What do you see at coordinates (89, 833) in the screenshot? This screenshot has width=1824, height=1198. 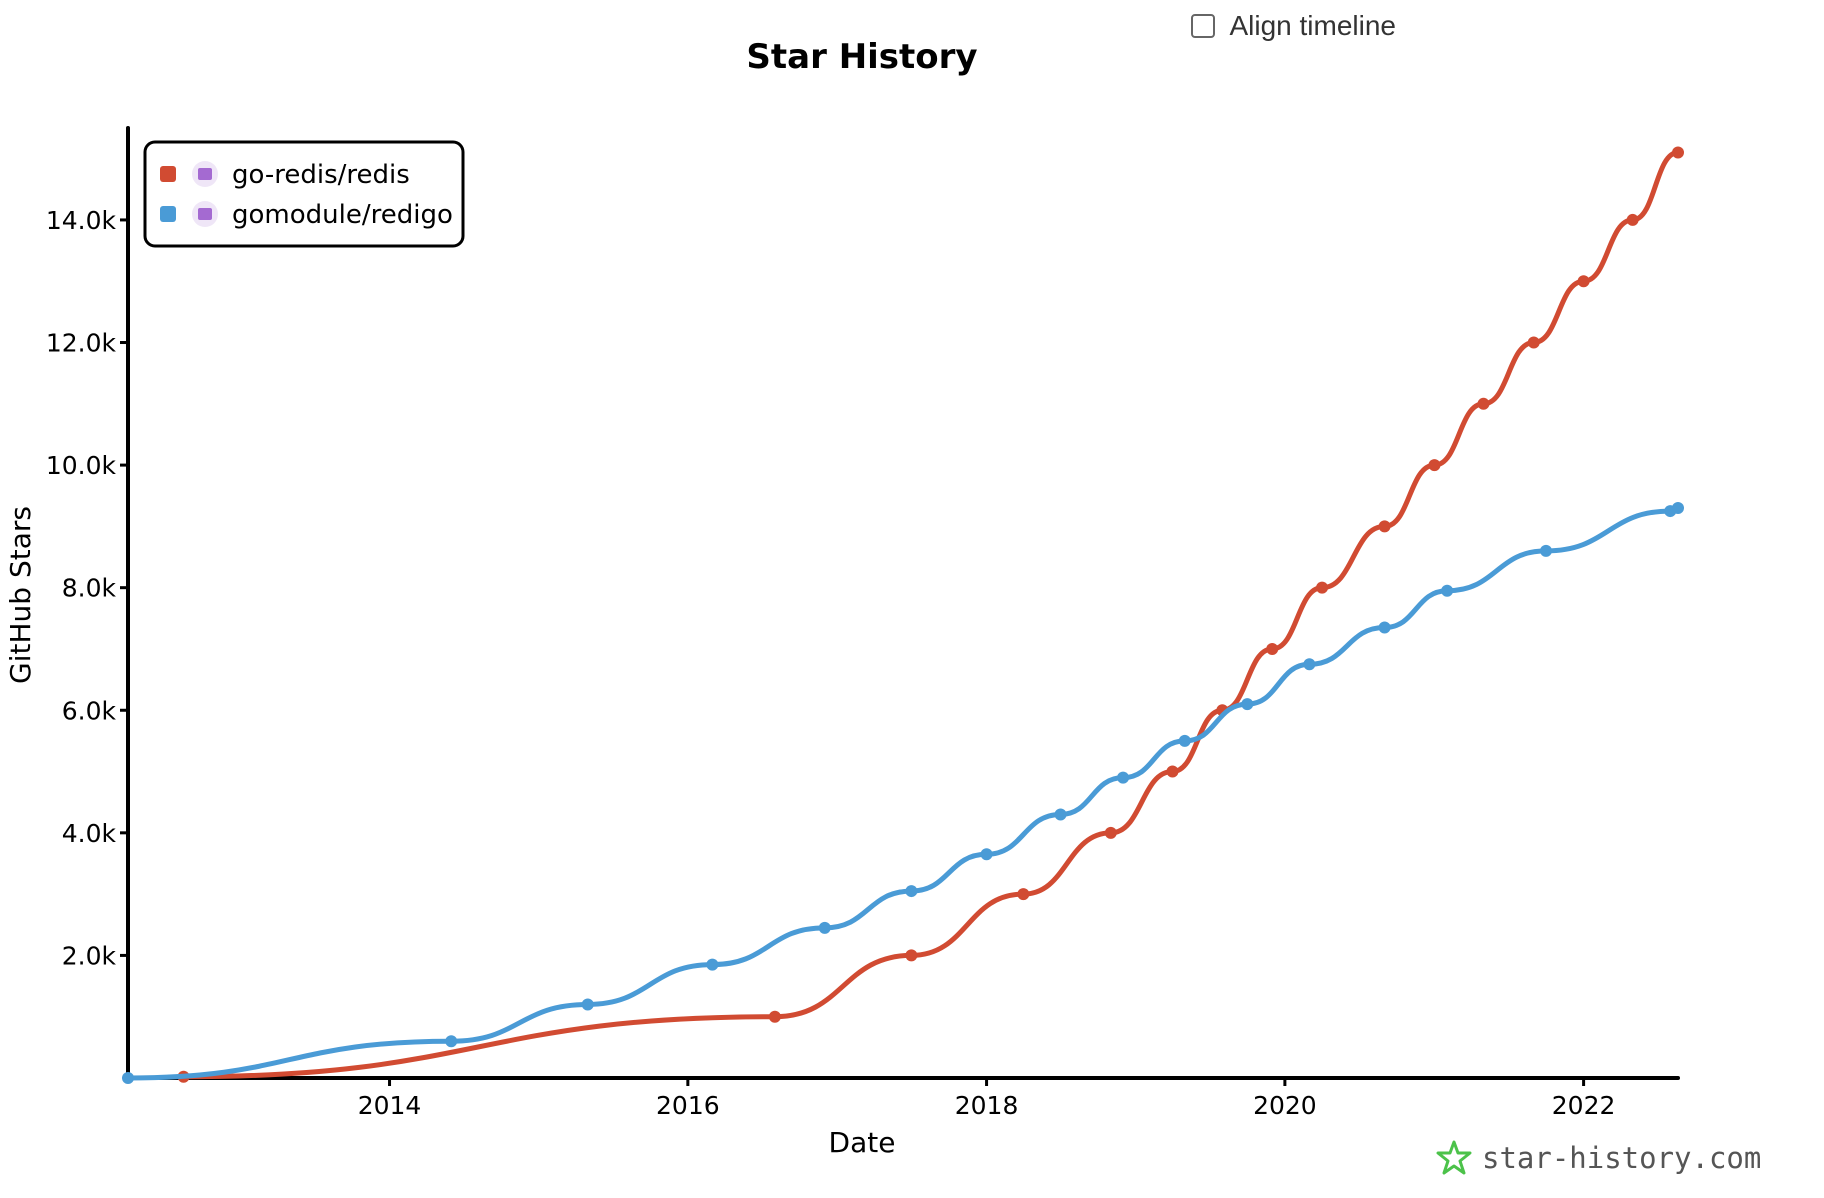 I see `y-tick-label: 4.0k` at bounding box center [89, 833].